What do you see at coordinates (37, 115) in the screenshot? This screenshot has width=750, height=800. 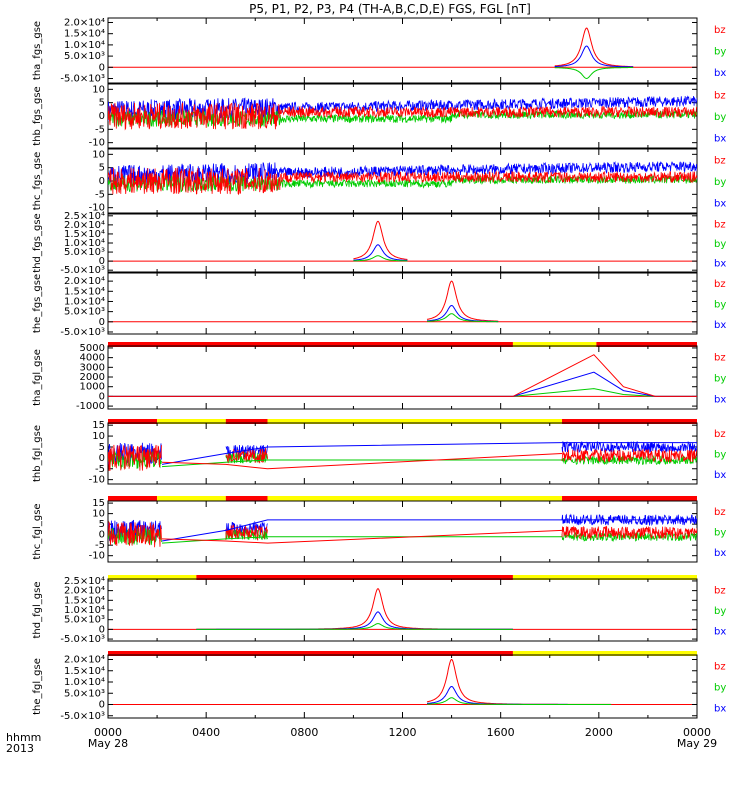 I see `panel-ylabel: thb_fgs_gse` at bounding box center [37, 115].